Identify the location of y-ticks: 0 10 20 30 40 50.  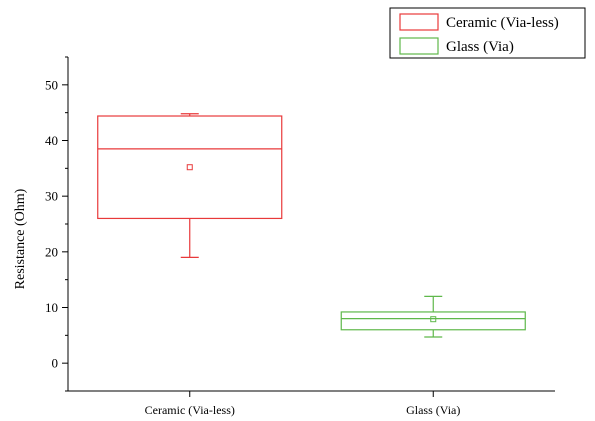
(56, 224).